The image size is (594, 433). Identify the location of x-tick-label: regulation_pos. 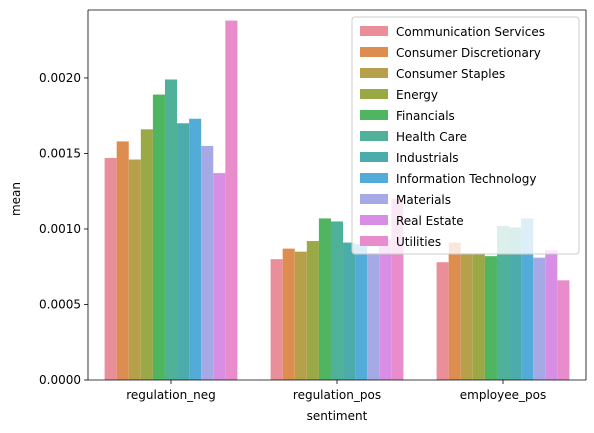
(337, 395).